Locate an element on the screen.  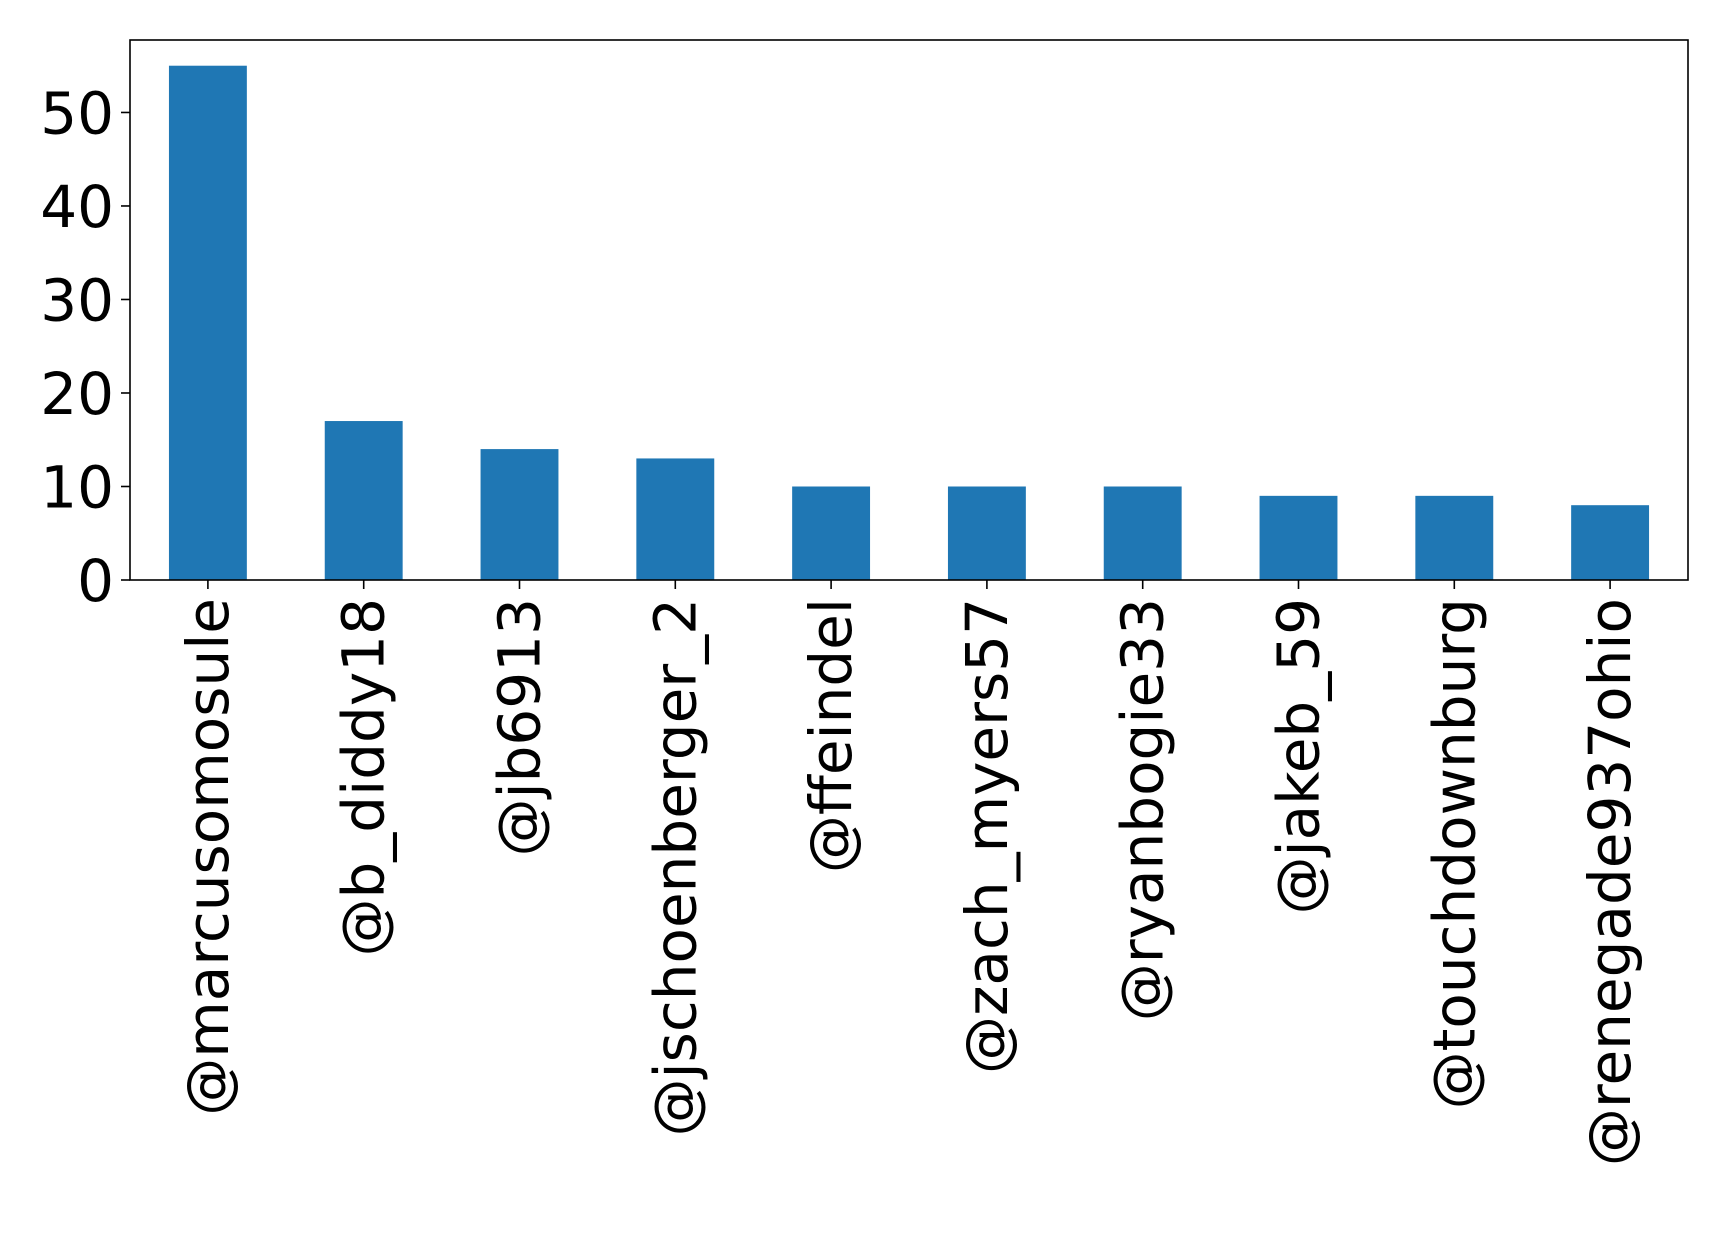
y-tick-label-1: 10 is located at coordinates (77, 487).